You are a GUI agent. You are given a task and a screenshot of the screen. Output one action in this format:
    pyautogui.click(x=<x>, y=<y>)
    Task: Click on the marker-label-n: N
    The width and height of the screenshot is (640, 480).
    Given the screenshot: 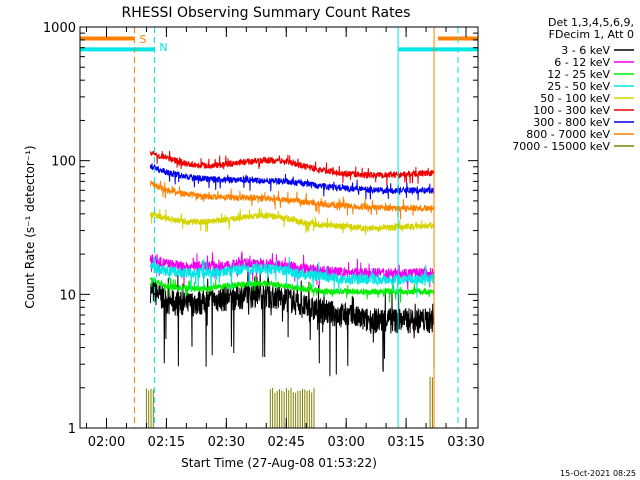 What is the action you would take?
    pyautogui.click(x=163, y=47)
    